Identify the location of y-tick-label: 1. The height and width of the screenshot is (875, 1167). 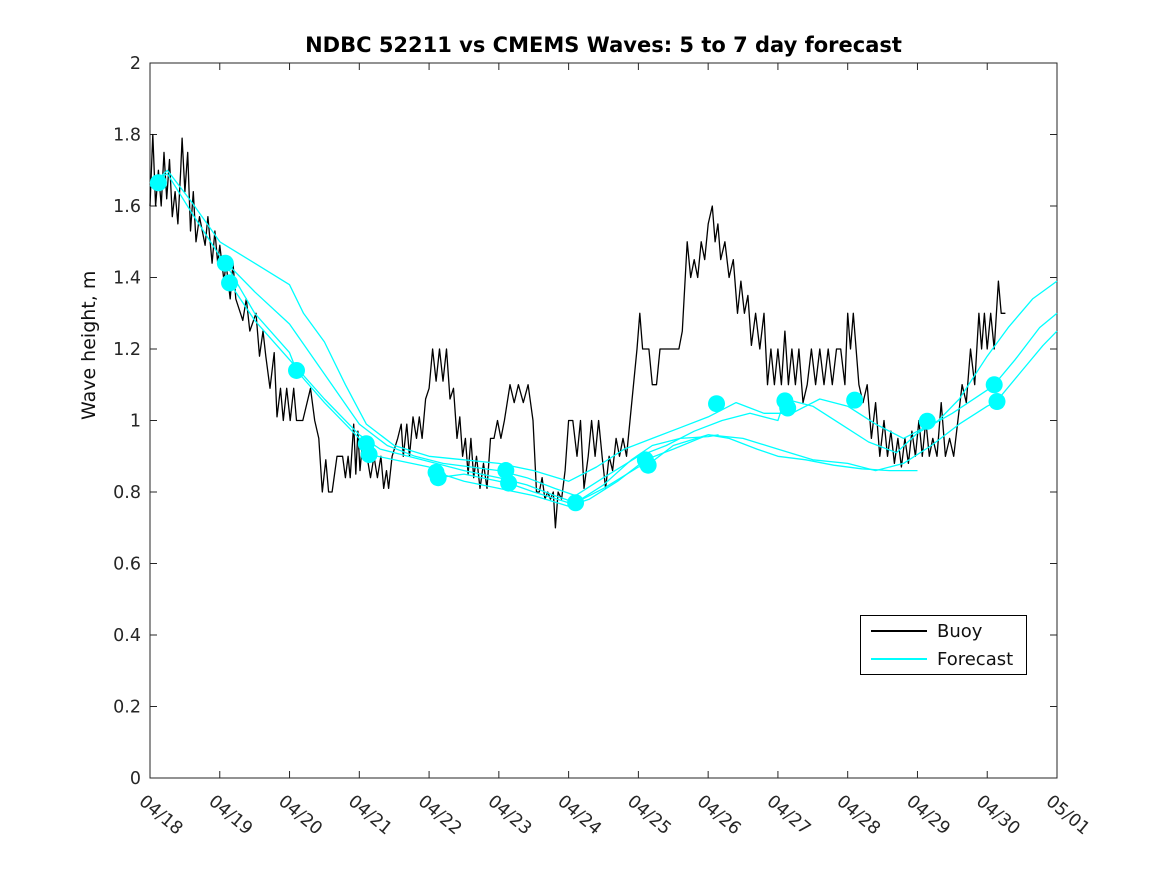
(135, 422).